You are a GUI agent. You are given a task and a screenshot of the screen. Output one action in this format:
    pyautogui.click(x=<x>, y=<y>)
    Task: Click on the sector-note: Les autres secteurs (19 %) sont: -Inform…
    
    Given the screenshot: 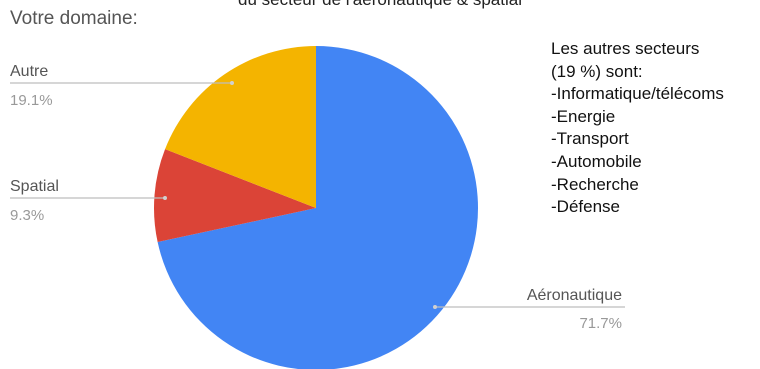 What is the action you would take?
    pyautogui.click(x=637, y=128)
    